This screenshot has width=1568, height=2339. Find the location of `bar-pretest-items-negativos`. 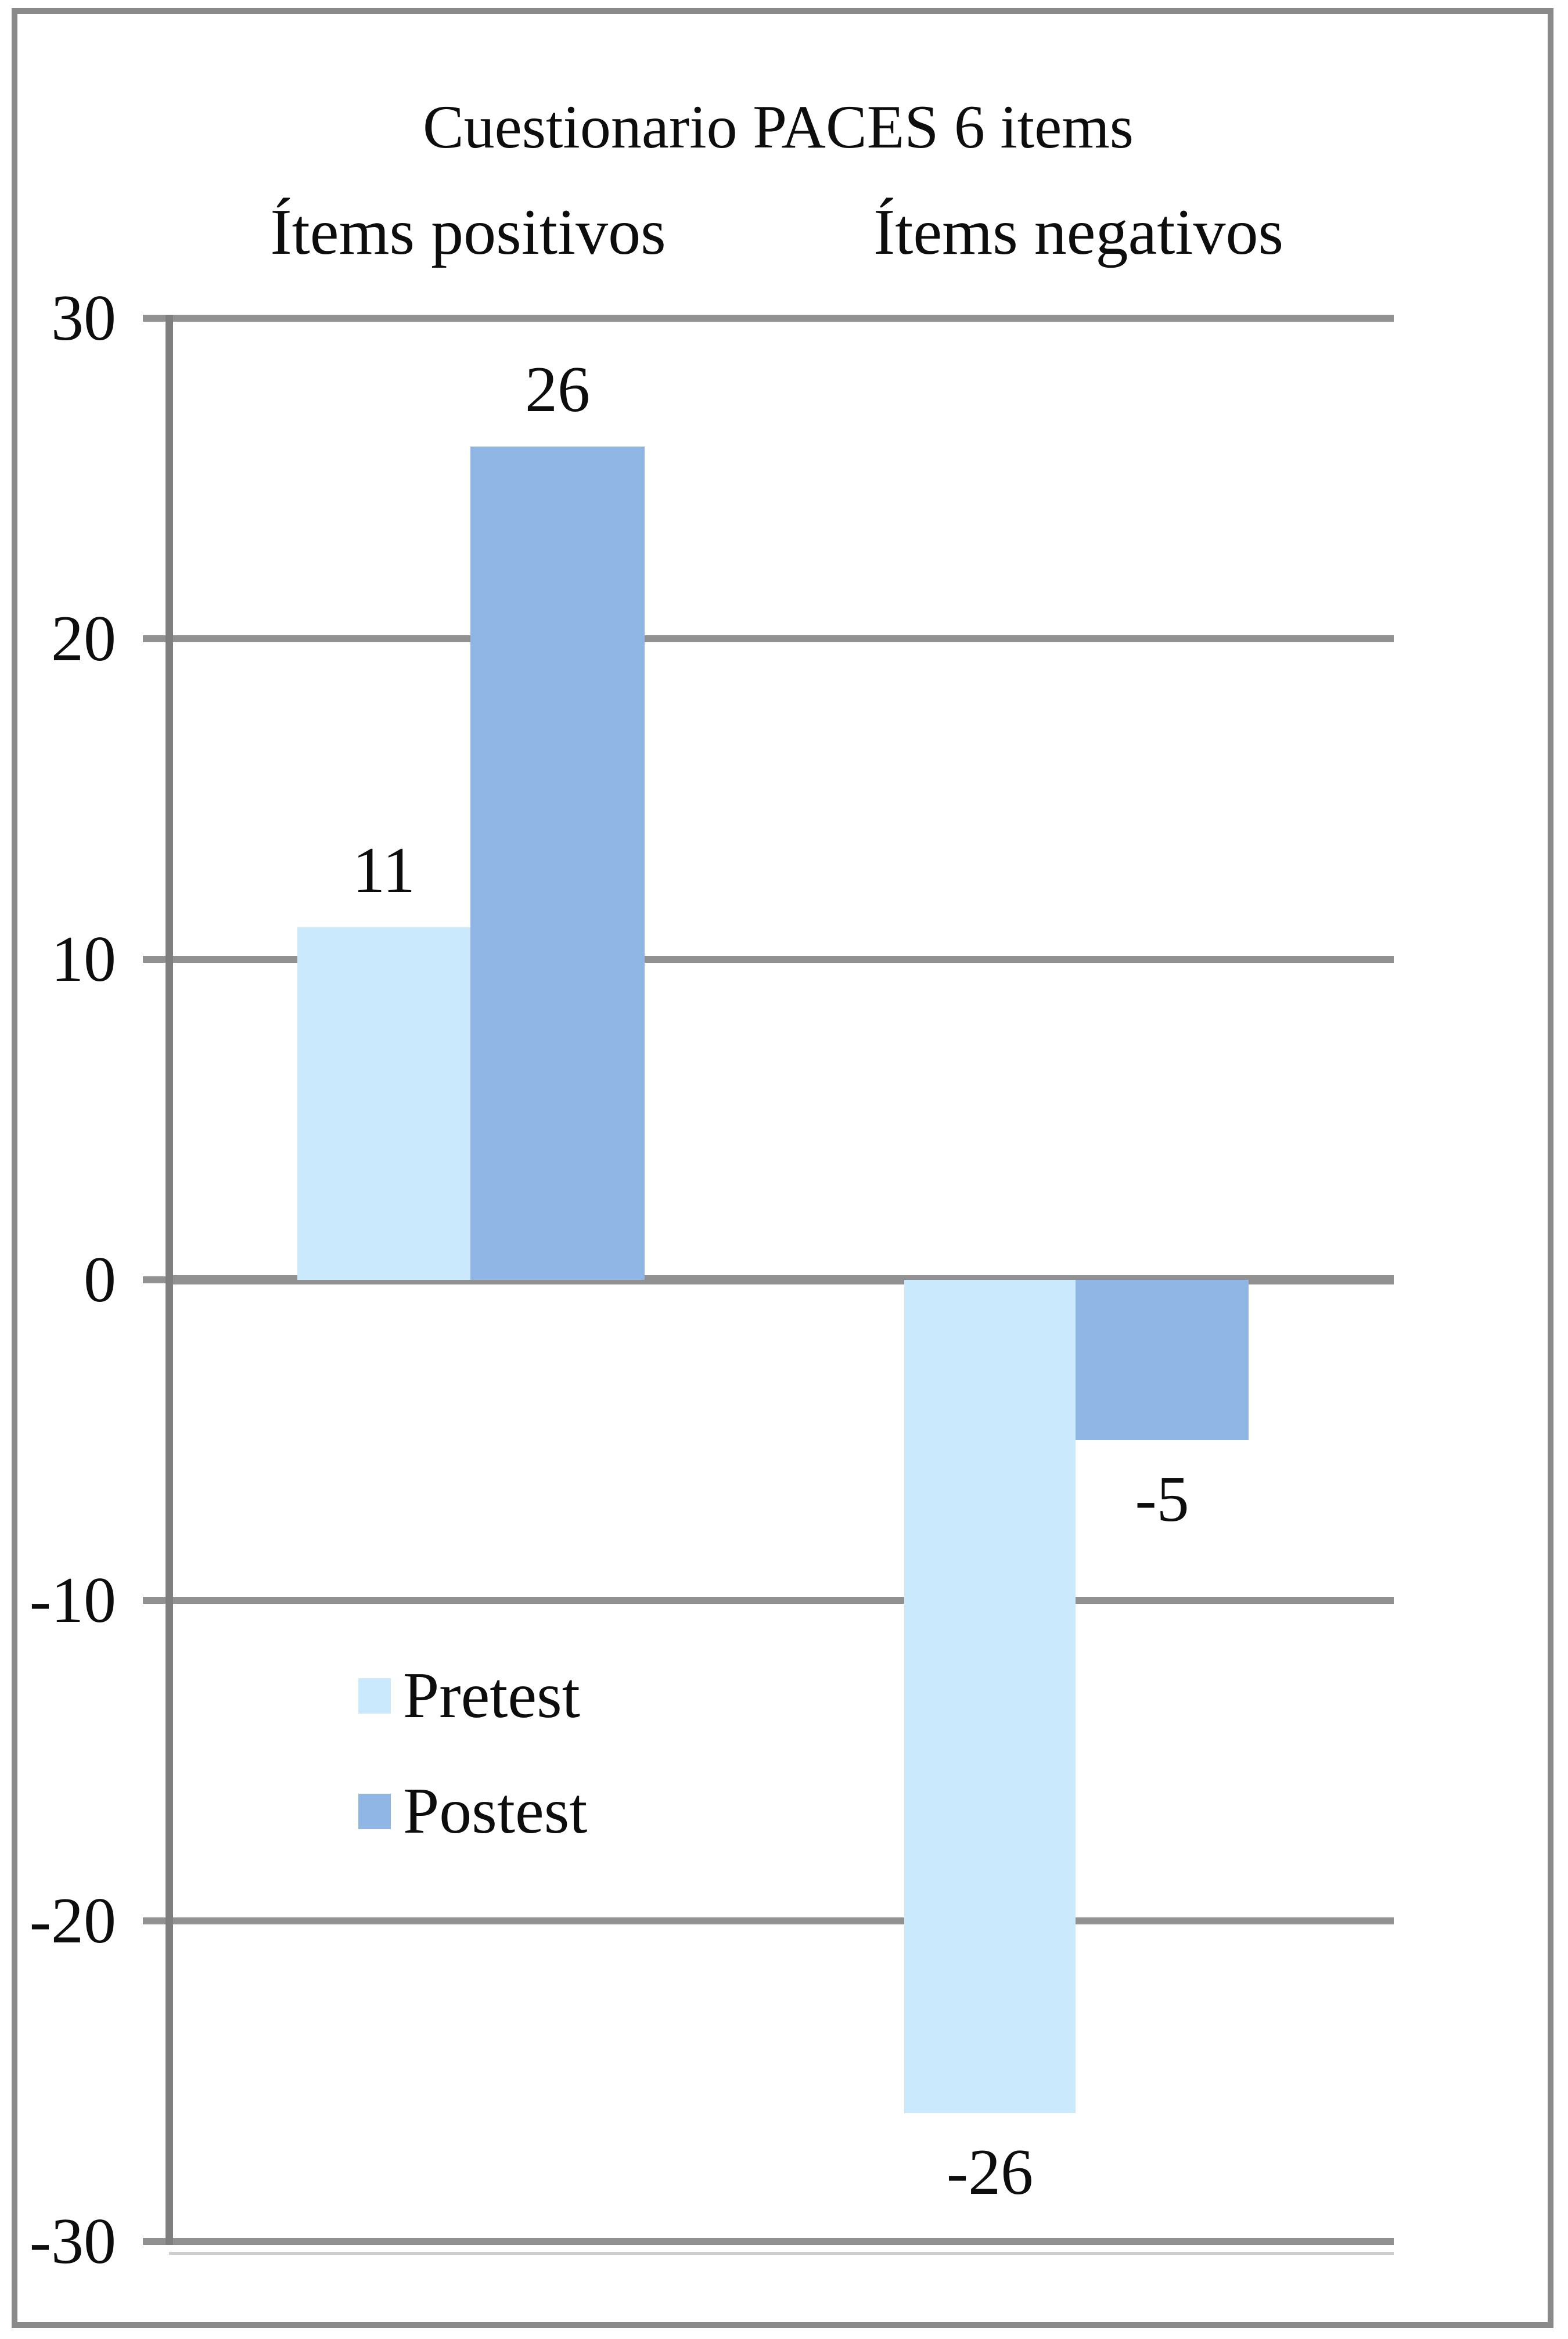

bar-pretest-items-negativos is located at coordinates (990, 1697).